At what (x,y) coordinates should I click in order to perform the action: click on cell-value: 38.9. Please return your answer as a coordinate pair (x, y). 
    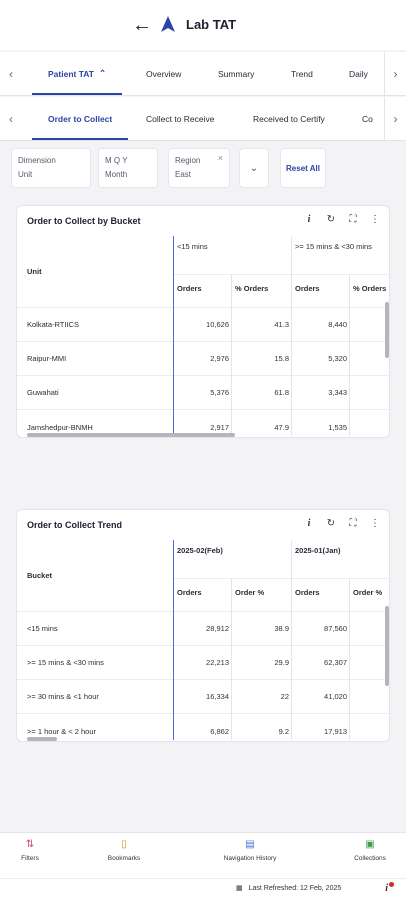
    Looking at the image, I should click on (281, 628).